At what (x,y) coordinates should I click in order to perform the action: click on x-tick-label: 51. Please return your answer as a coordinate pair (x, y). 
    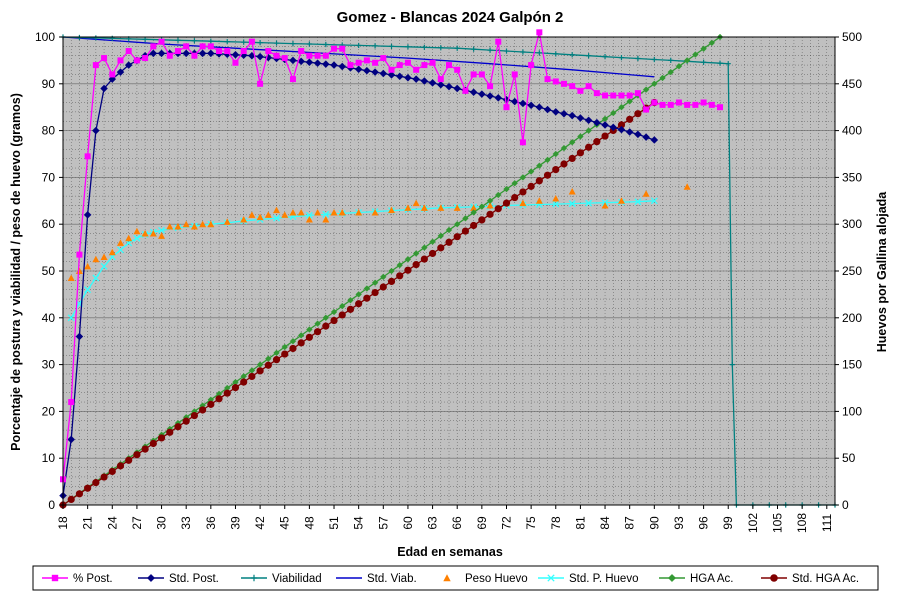
    Looking at the image, I should click on (334, 523).